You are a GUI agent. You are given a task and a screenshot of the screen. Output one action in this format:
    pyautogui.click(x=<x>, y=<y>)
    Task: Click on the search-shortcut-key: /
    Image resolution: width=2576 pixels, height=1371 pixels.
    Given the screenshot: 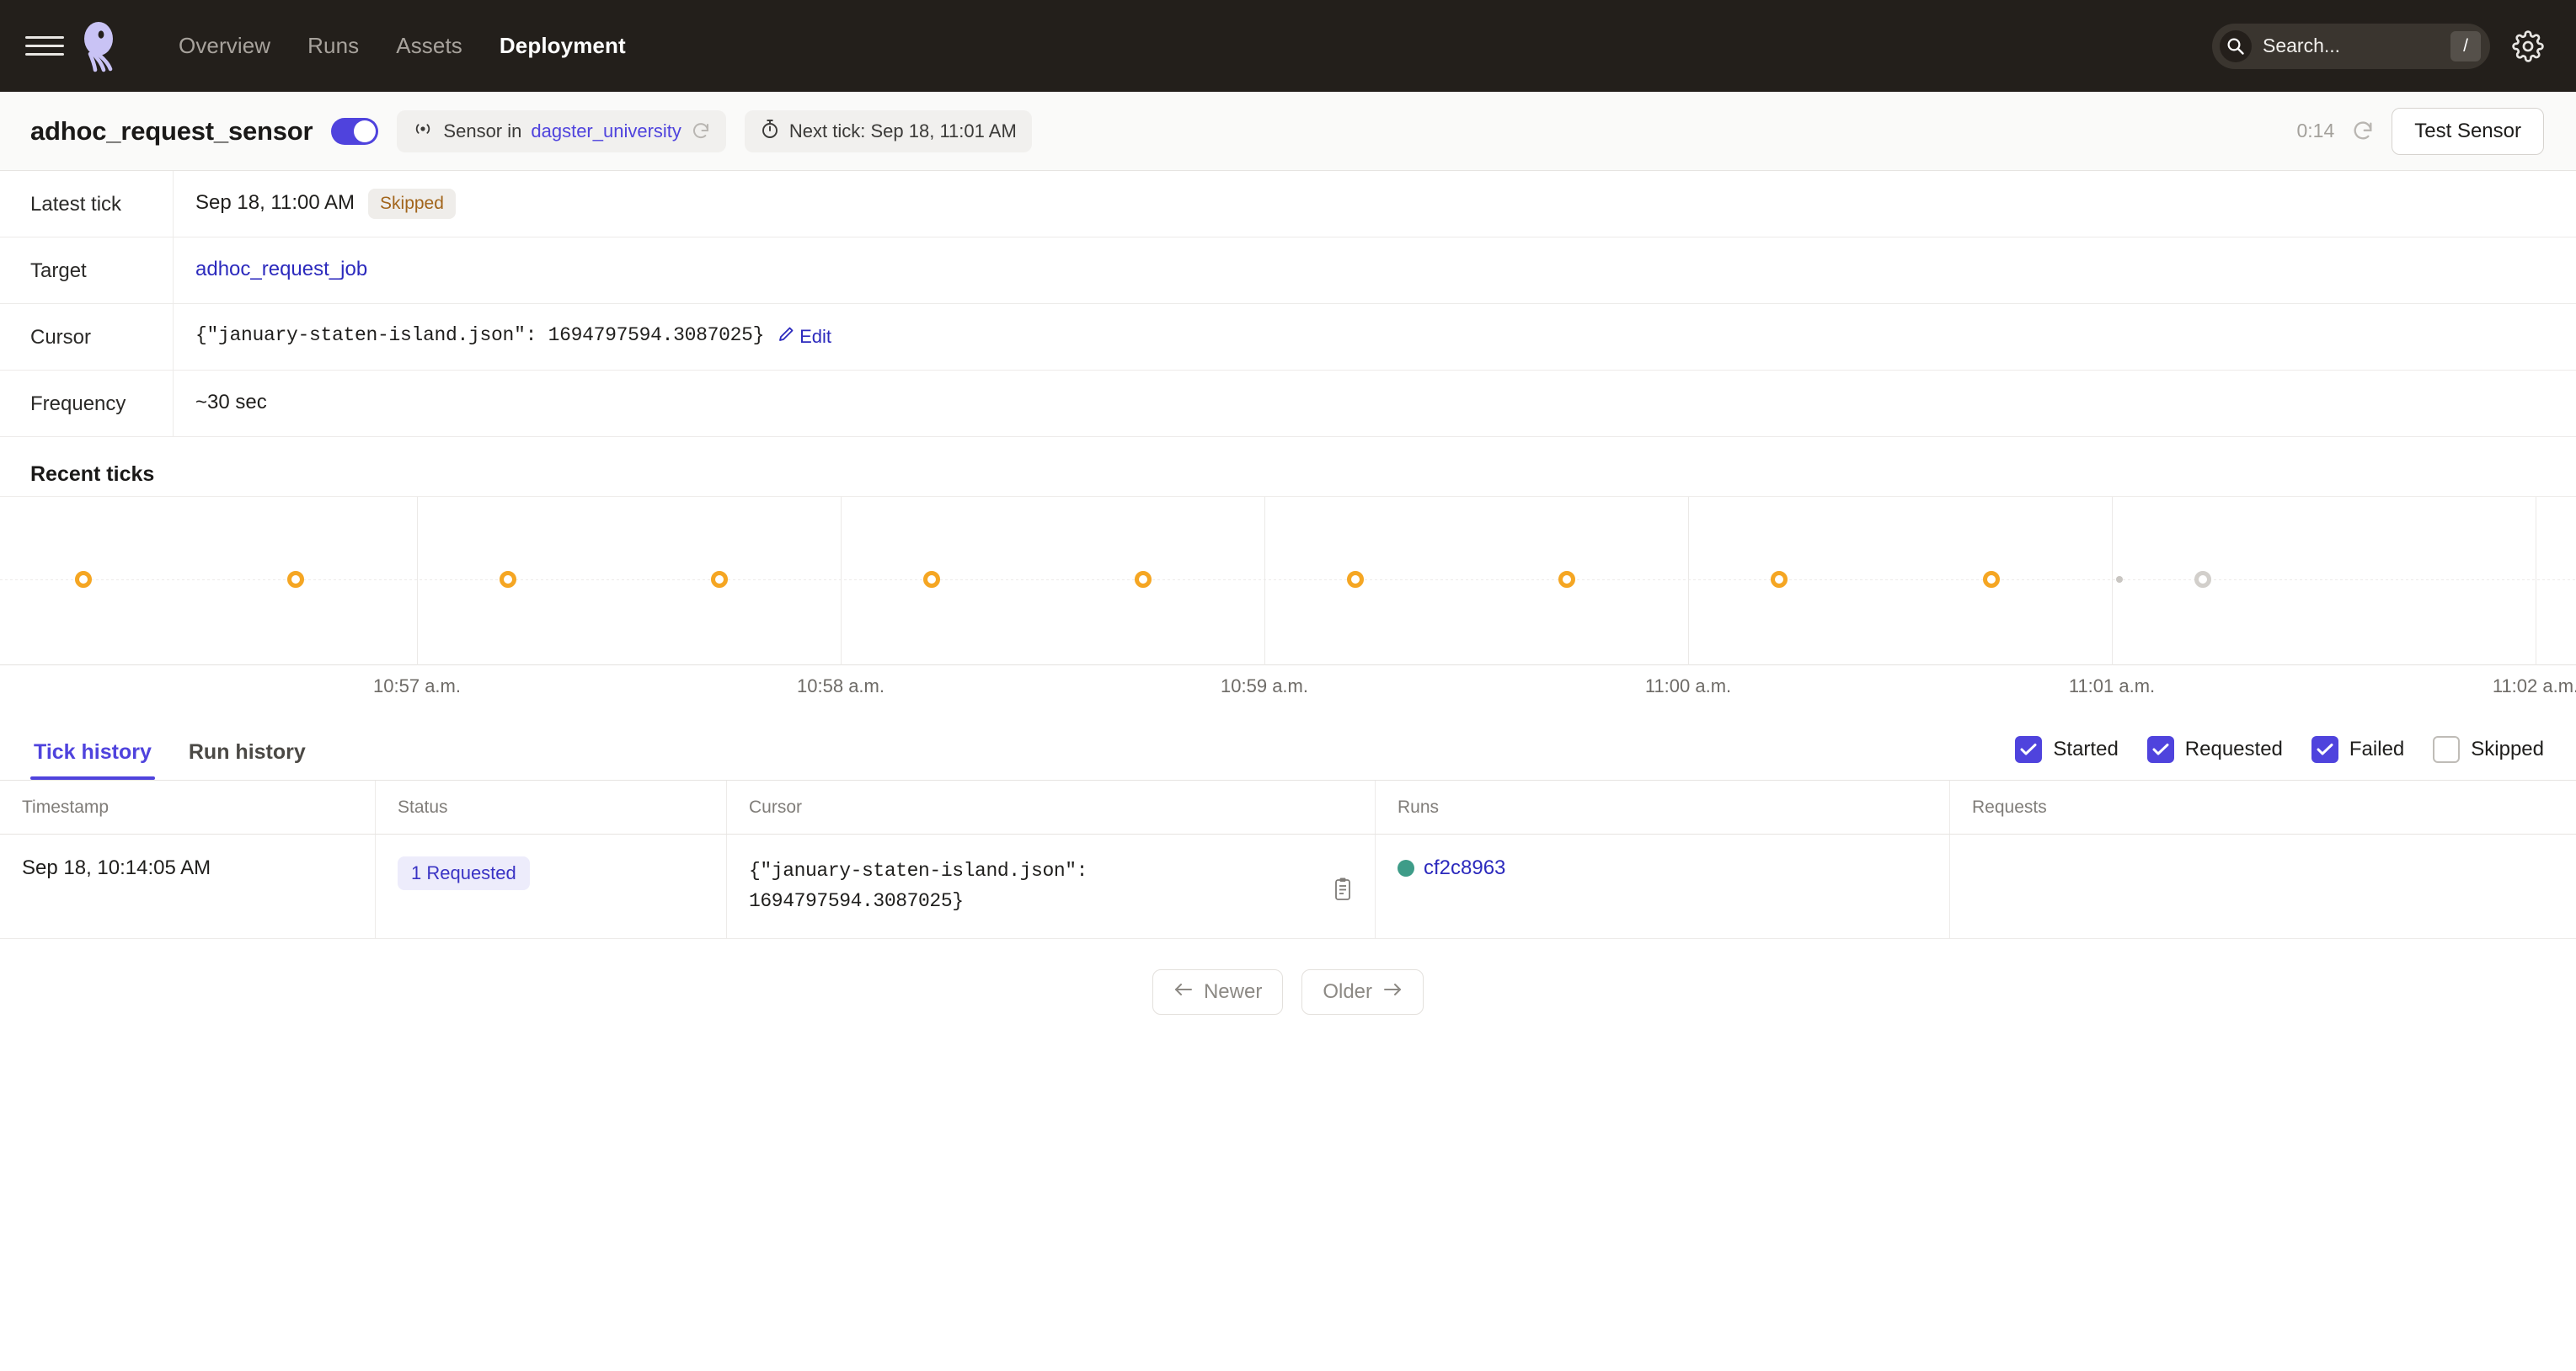 What is the action you would take?
    pyautogui.click(x=2465, y=45)
    